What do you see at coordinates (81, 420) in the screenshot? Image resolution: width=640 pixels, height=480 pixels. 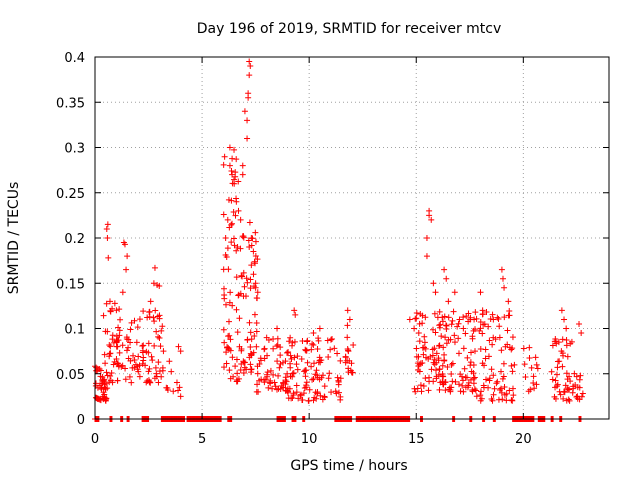 I see `y-tick-label: 0` at bounding box center [81, 420].